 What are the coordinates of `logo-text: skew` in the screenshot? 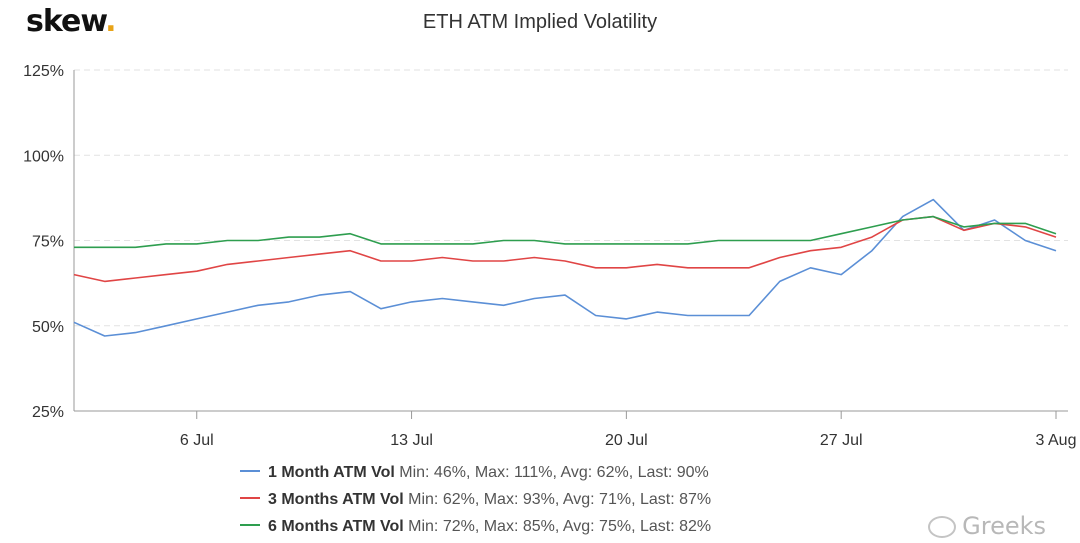 It's located at (66, 21).